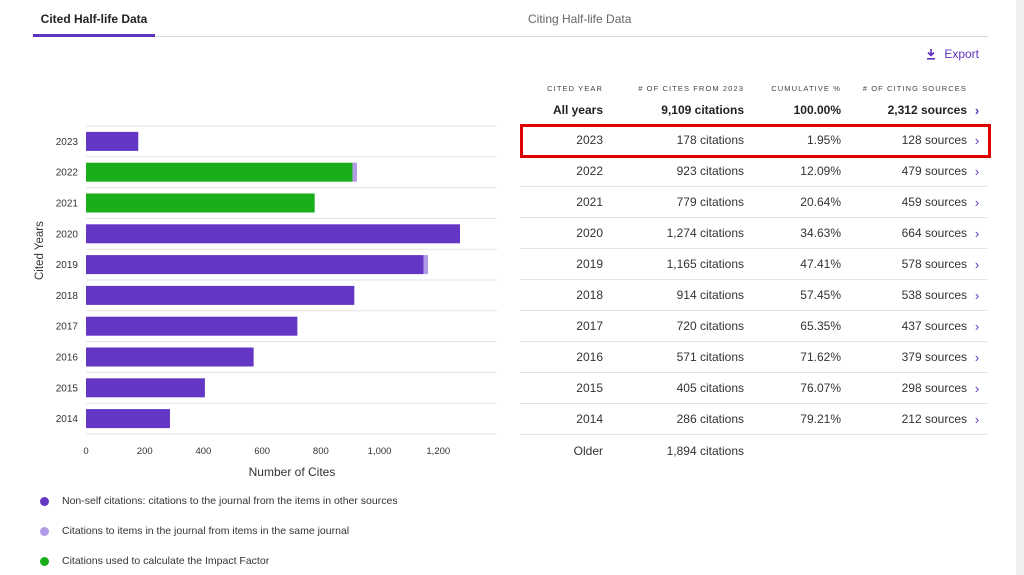 The width and height of the screenshot is (1024, 575). What do you see at coordinates (203, 451) in the screenshot?
I see `x-tick-label: 400` at bounding box center [203, 451].